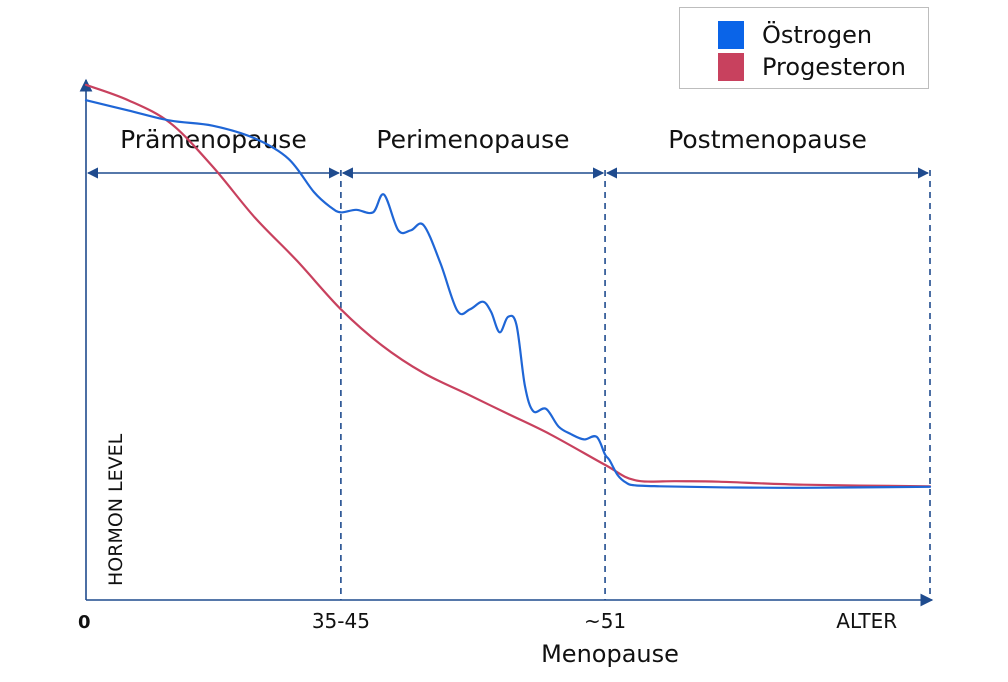 The height and width of the screenshot is (682, 1008). What do you see at coordinates (116, 509) in the screenshot?
I see `y-axis-label: HORMON LEVEL` at bounding box center [116, 509].